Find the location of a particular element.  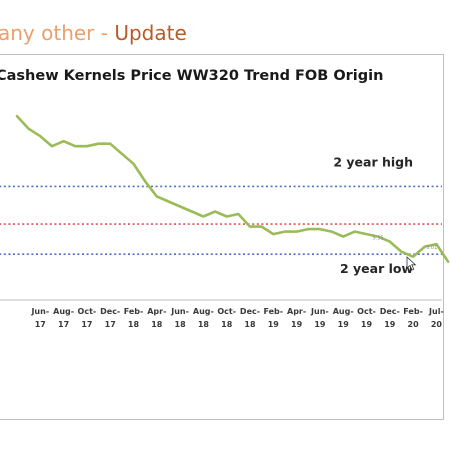

annotations: 5.55 5.01 is located at coordinates (405, 244).